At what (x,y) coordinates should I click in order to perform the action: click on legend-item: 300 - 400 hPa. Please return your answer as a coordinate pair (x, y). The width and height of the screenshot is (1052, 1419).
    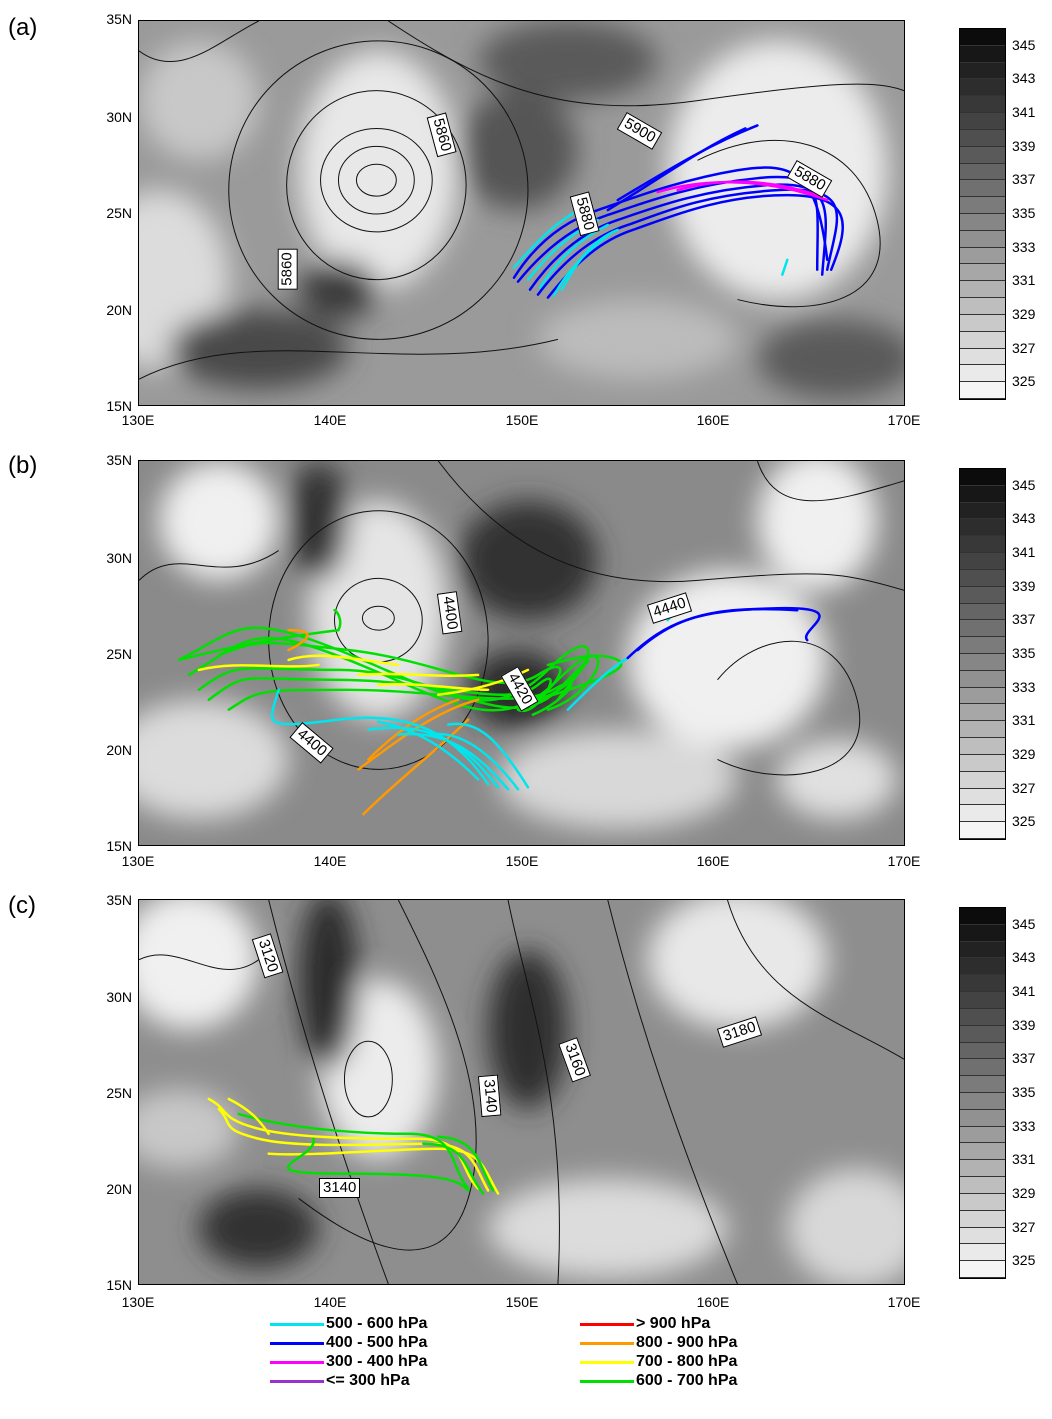
    Looking at the image, I should click on (348, 1362).